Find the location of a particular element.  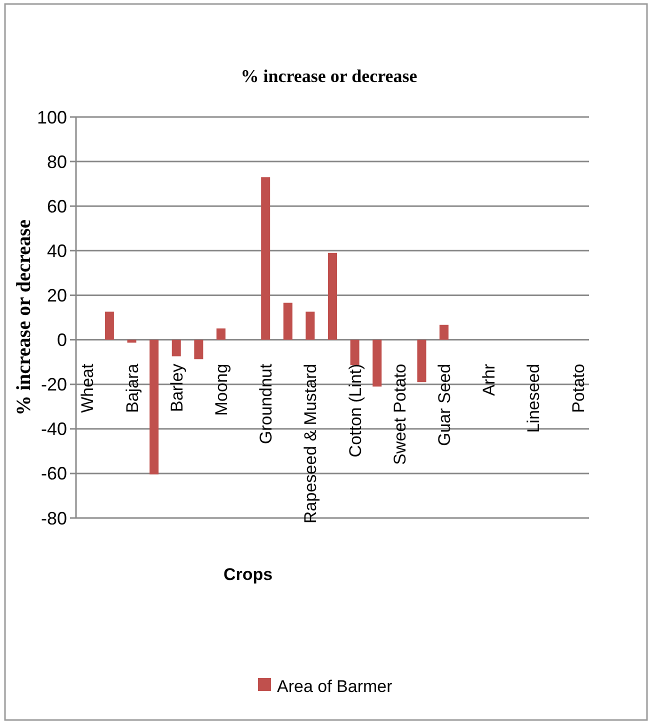

x-tick-label: Sweet Potato is located at coordinates (400, 414).